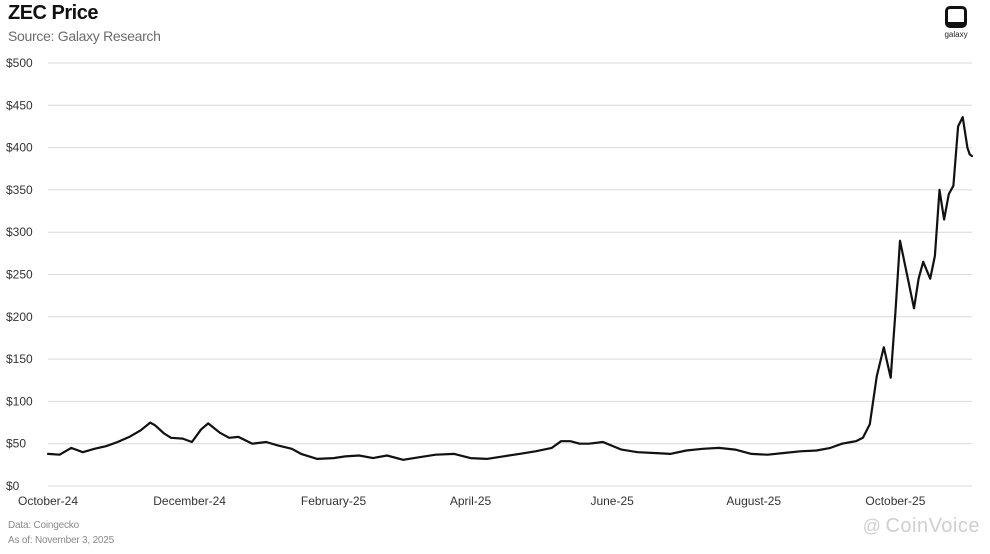  Describe the element at coordinates (61, 540) in the screenshot. I see `as-of-date-note: As of: November 3, 2025` at that location.